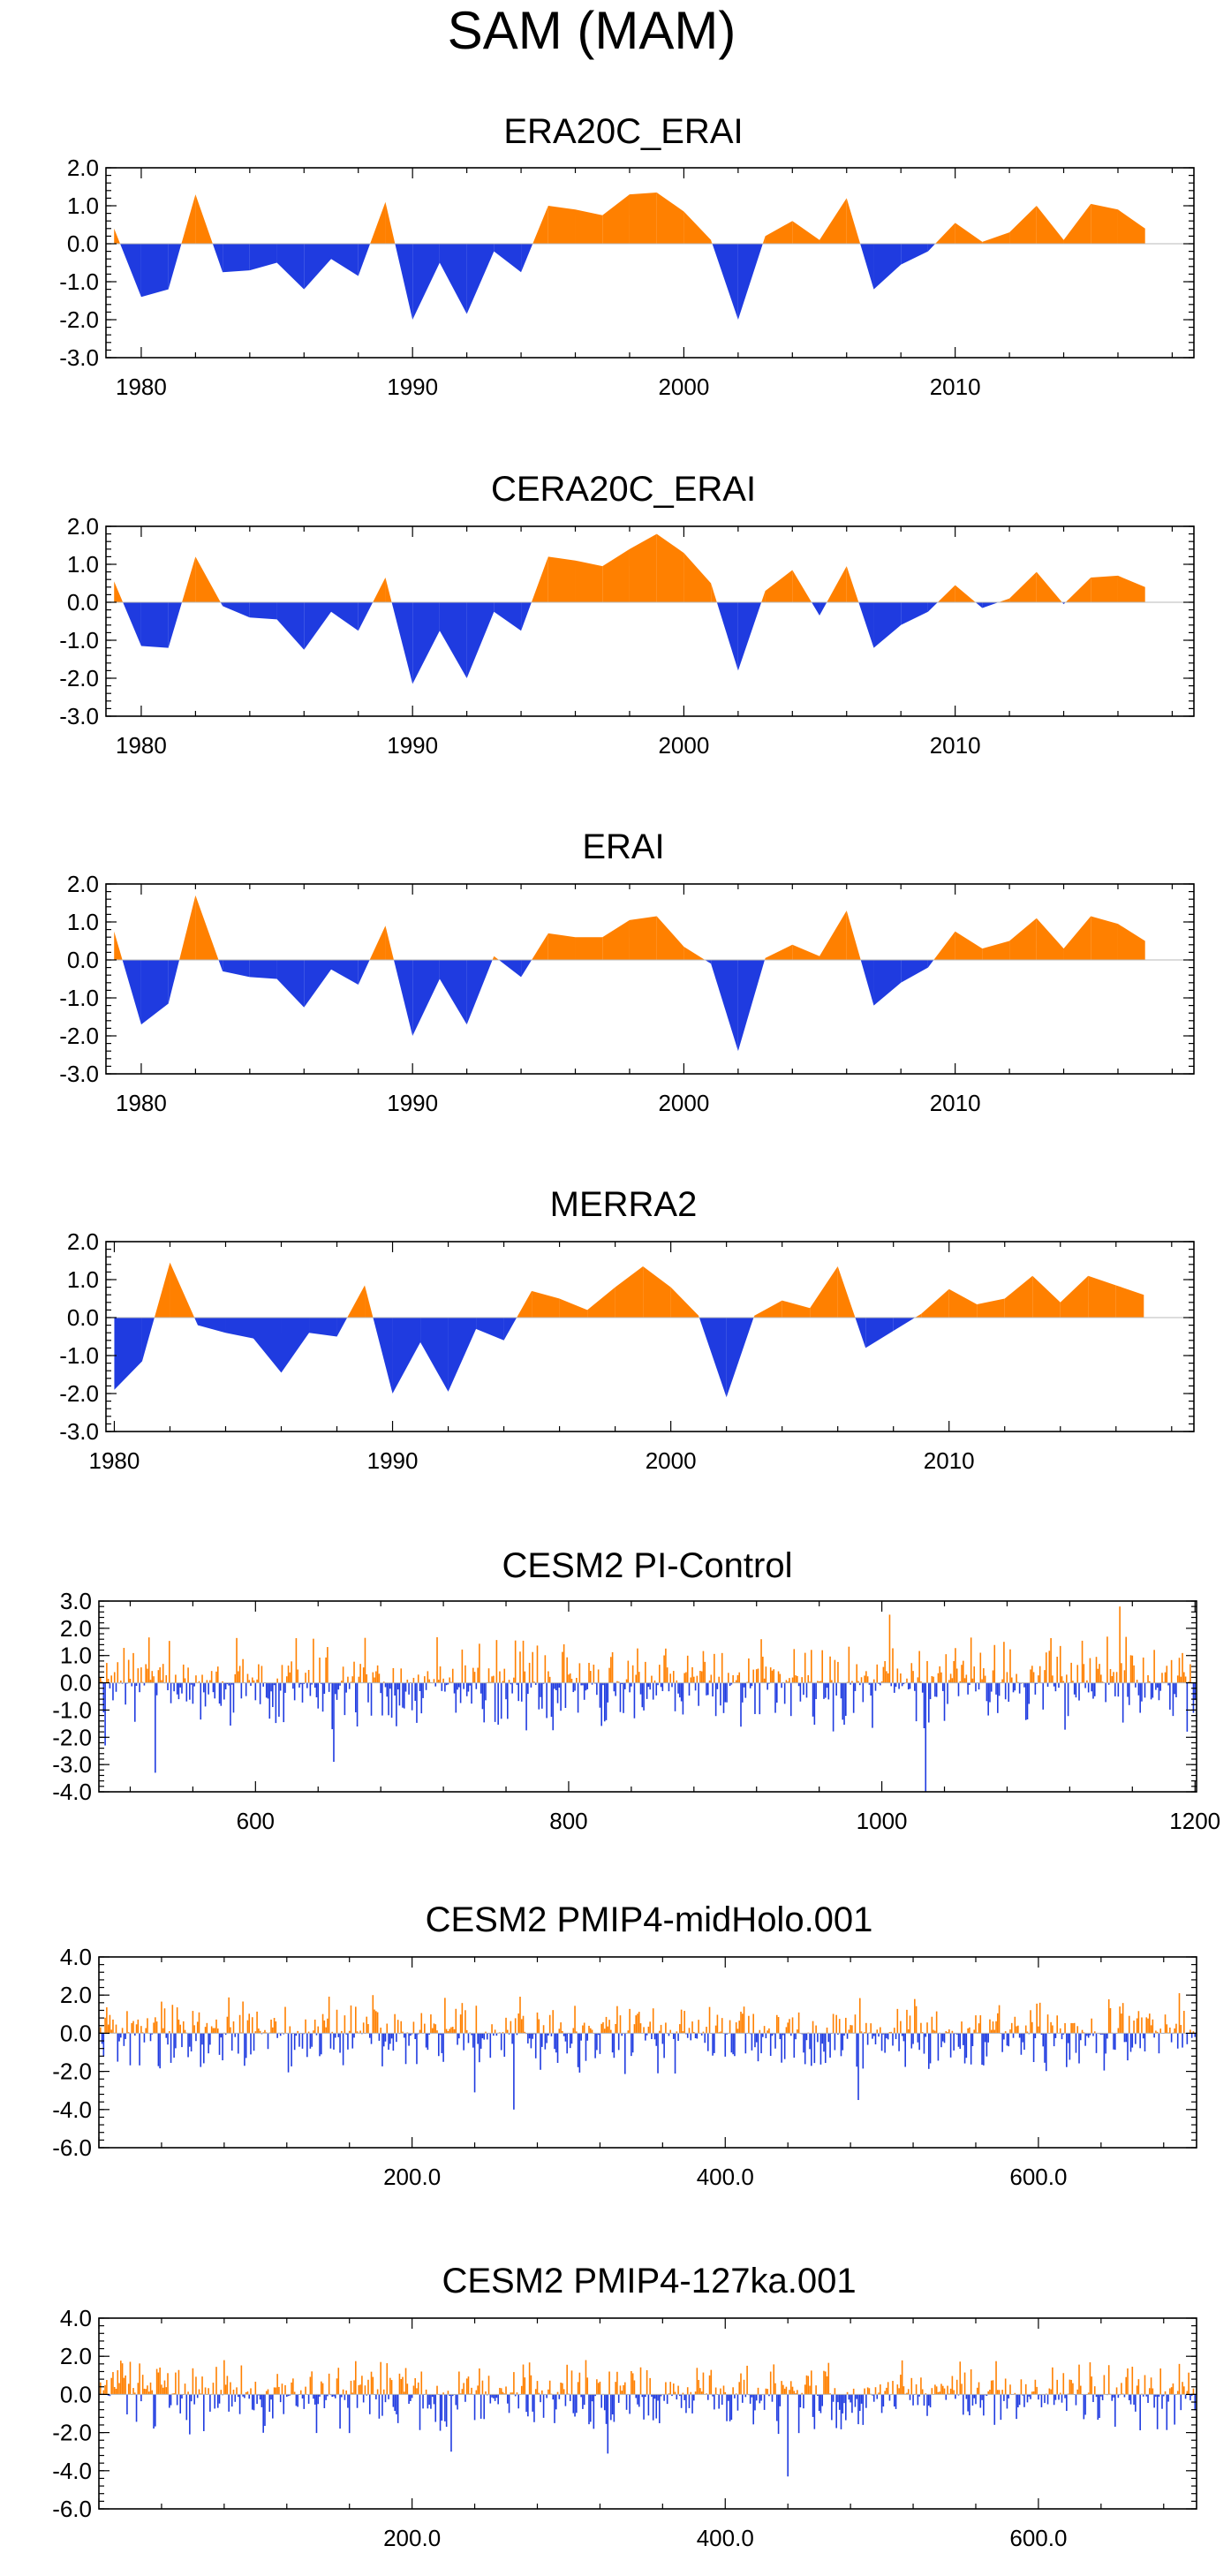 Image resolution: width=1231 pixels, height=2576 pixels. I want to click on x-tick-label: 2010, so click(949, 1460).